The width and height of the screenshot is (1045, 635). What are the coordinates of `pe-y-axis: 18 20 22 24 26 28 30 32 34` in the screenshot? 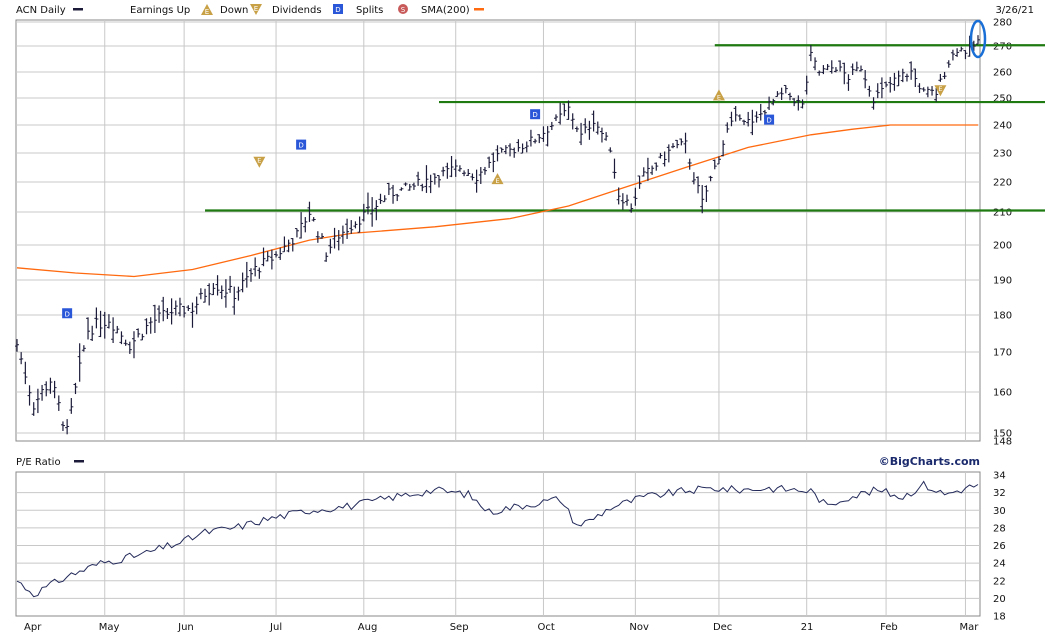 It's located at (999, 547).